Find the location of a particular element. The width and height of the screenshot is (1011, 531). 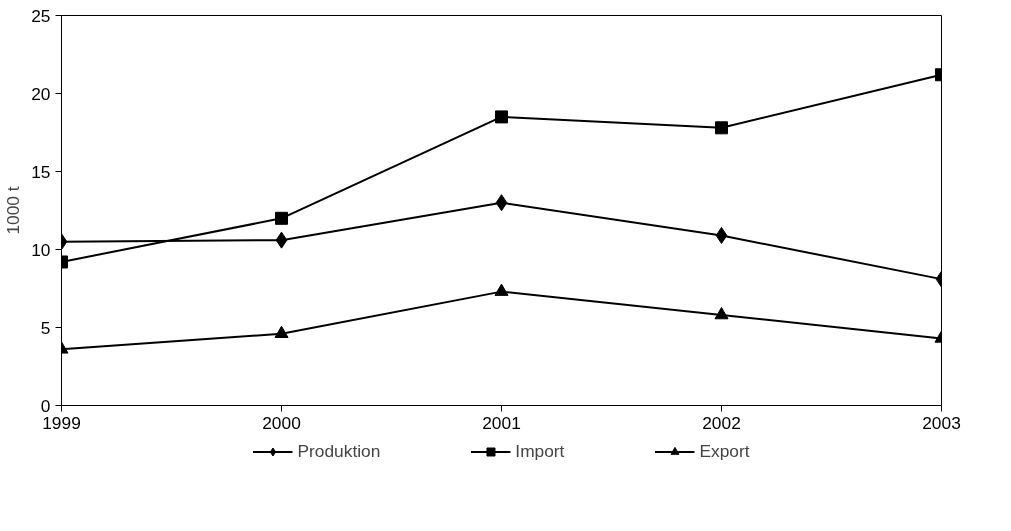

x-tick-label: 2003 is located at coordinates (941, 422).